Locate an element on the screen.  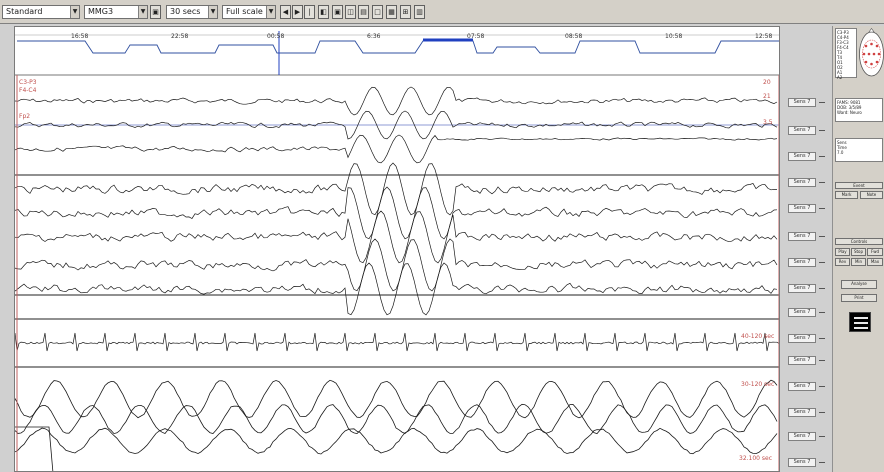
overview-time-label-4: 6:36 is located at coordinates (374, 36).